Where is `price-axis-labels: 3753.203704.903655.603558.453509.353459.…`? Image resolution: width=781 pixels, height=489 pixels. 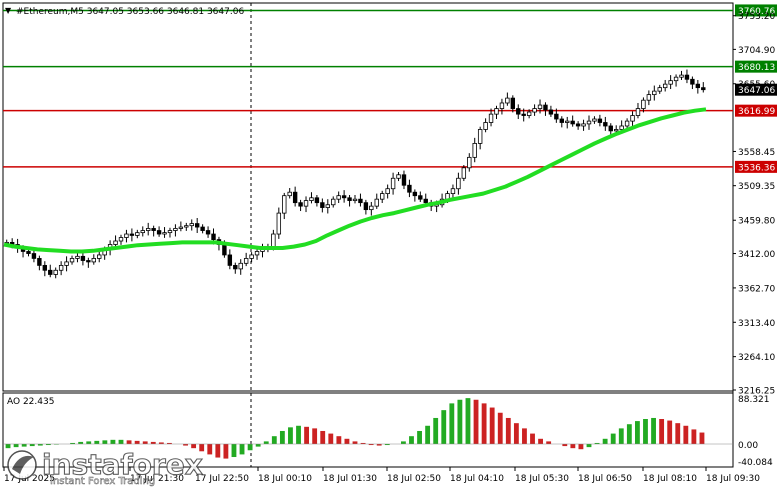 price-axis-labels: 3753.203704.903655.603558.453509.353459.… is located at coordinates (755, 204).